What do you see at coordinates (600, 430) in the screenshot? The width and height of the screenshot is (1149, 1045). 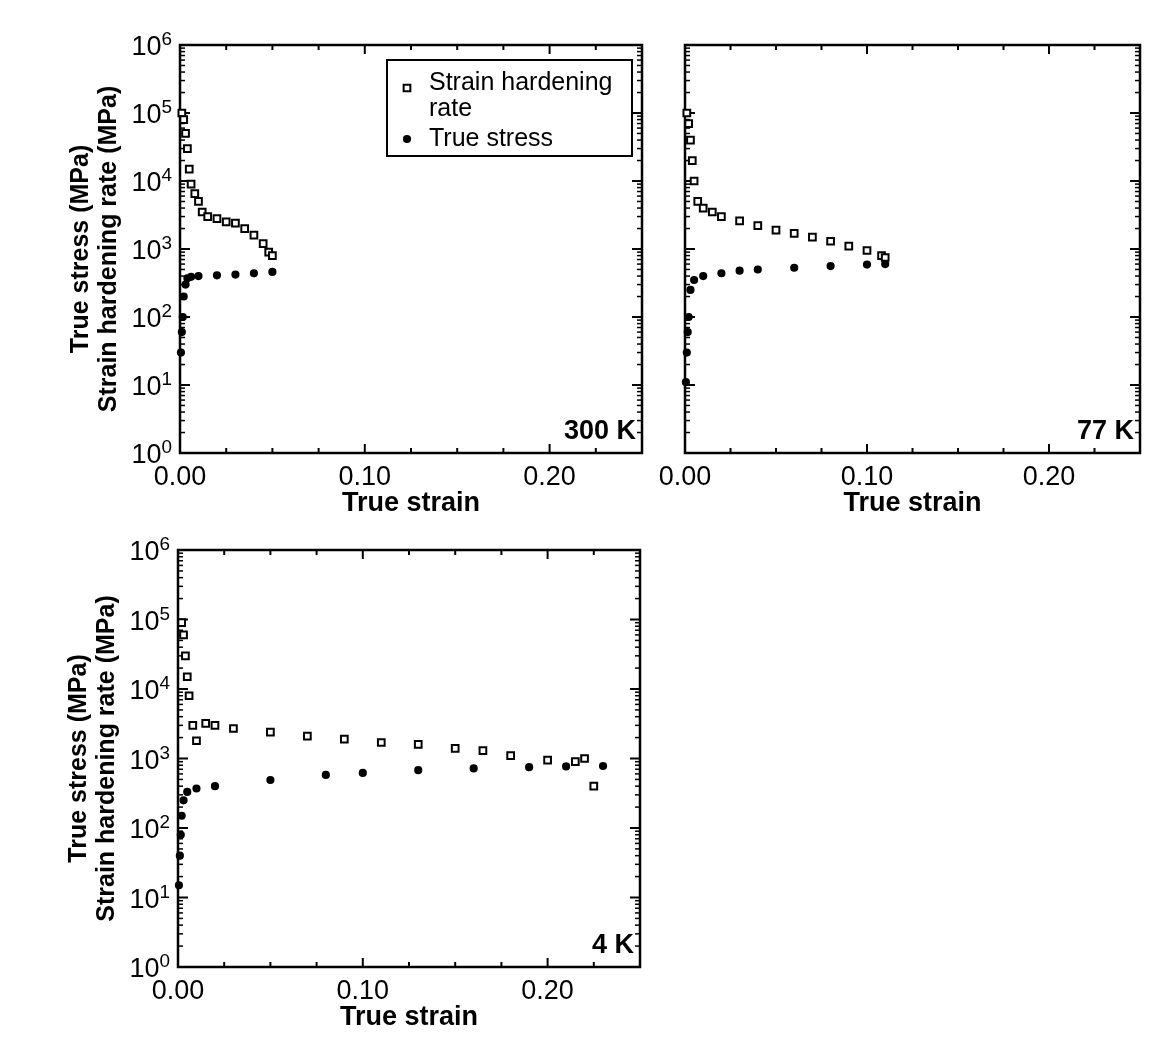 I see `annotation: 300 K` at bounding box center [600, 430].